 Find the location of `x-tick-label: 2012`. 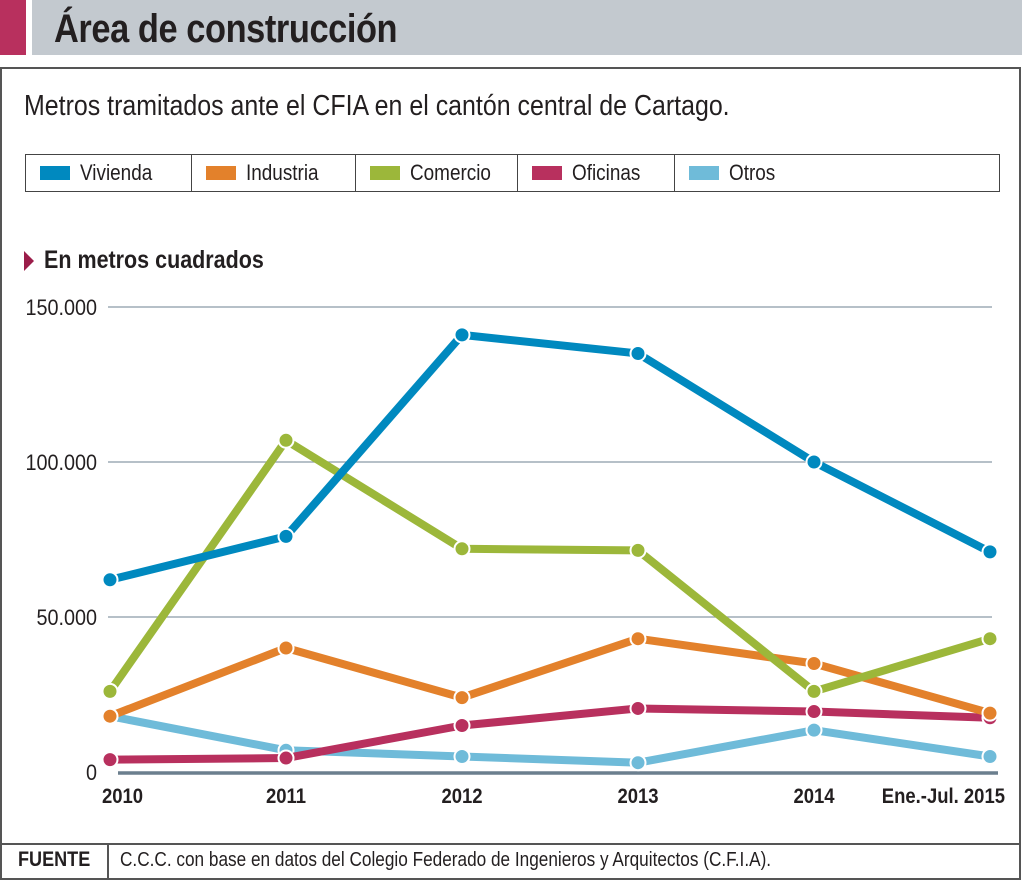

x-tick-label: 2012 is located at coordinates (461, 796).